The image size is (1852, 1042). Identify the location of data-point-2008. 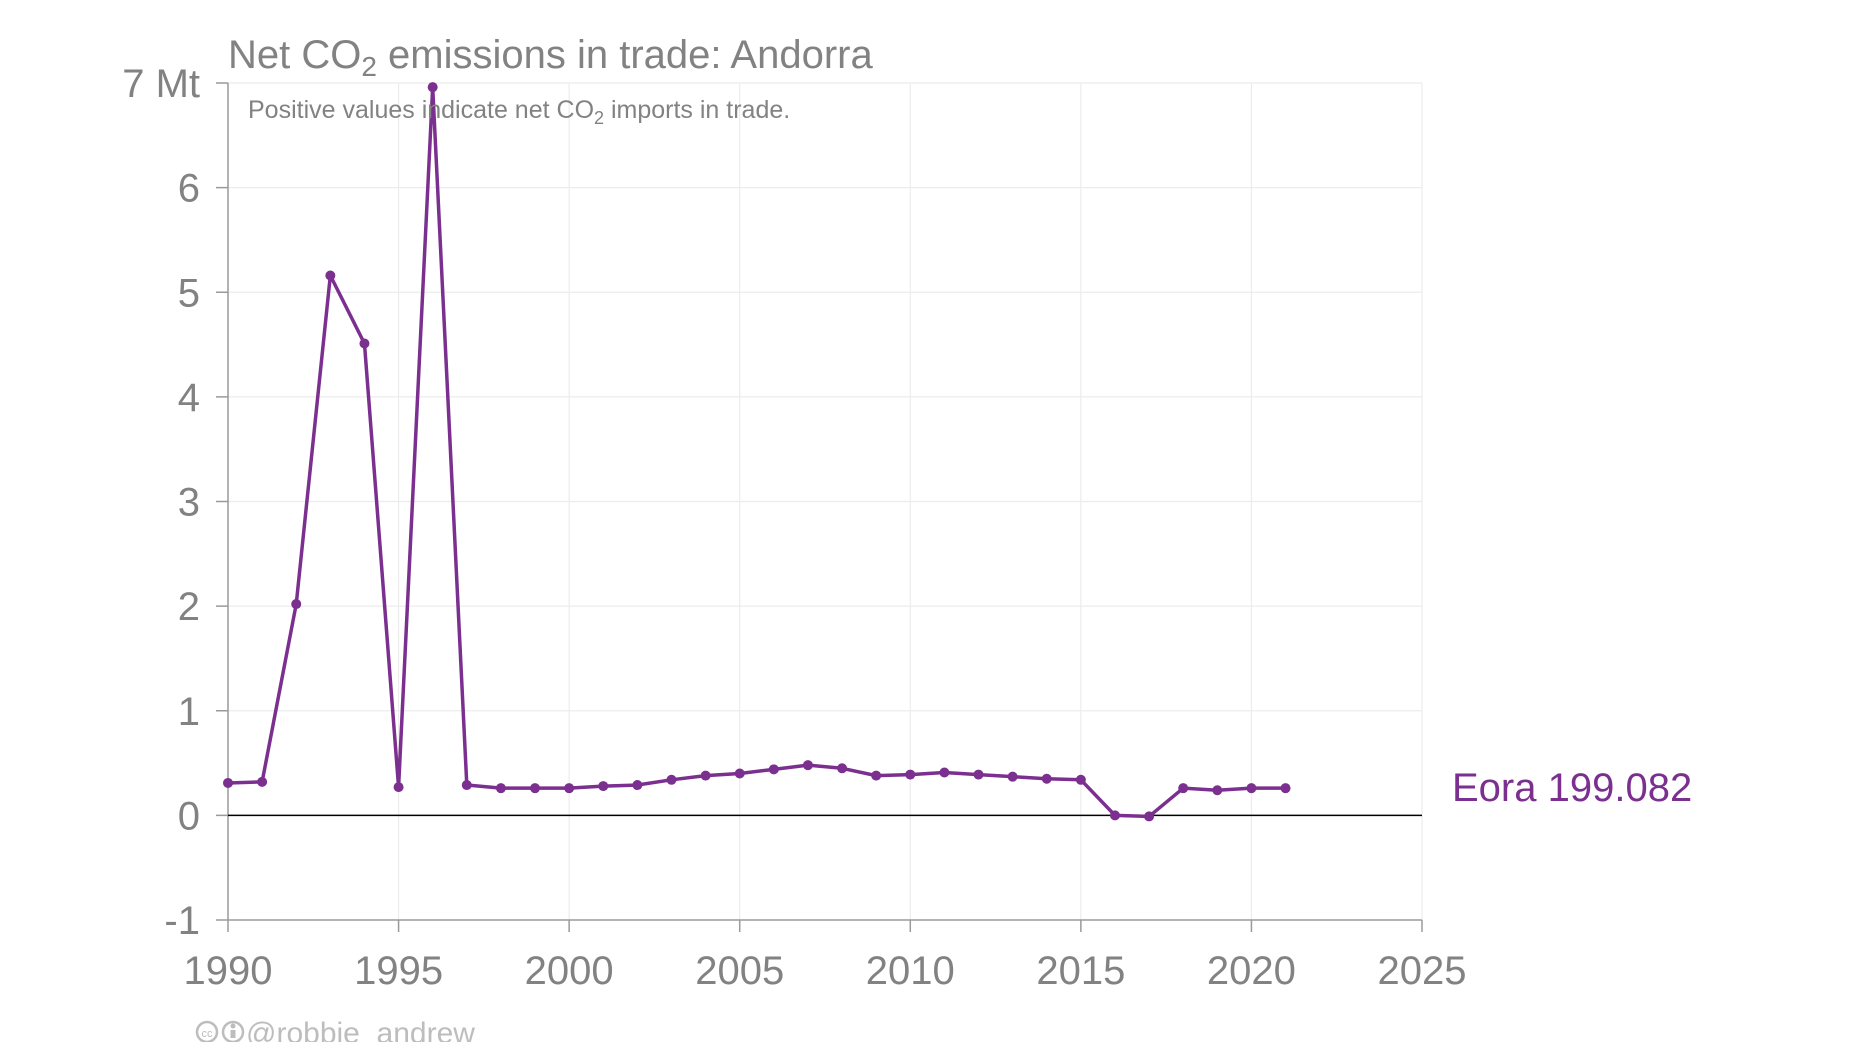
(842, 768).